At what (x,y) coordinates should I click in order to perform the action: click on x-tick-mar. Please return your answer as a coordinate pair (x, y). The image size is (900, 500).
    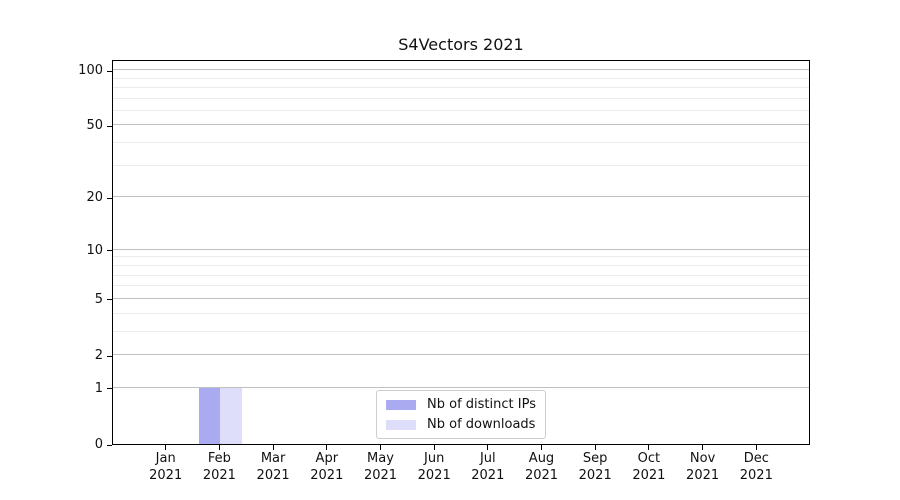
    Looking at the image, I should click on (273, 447).